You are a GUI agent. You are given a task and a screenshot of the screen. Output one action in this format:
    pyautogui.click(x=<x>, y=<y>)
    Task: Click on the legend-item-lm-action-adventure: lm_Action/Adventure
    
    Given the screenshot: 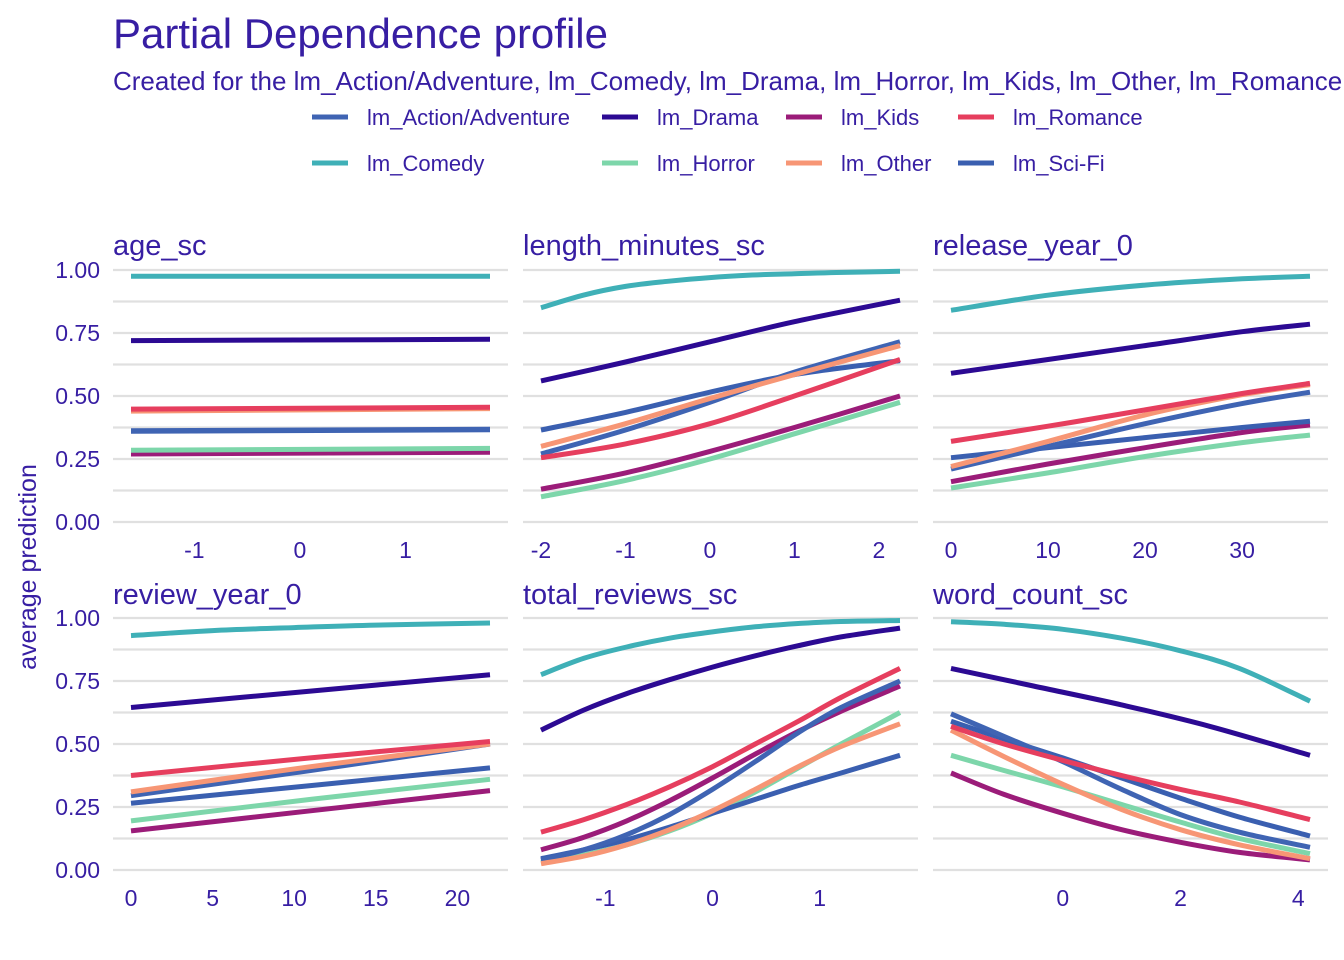 What is the action you would take?
    pyautogui.click(x=441, y=117)
    